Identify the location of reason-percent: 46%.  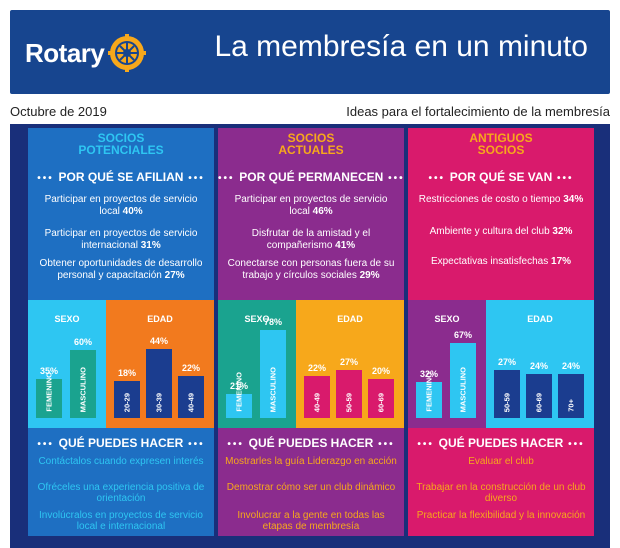
(322, 211).